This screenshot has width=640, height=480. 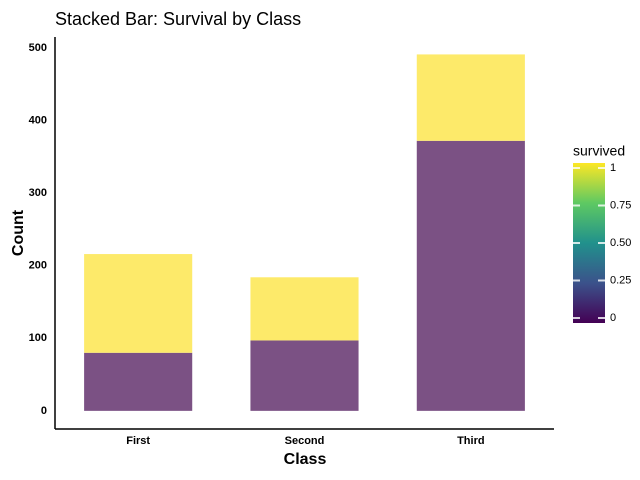 I want to click on legend-title: survived, so click(x=599, y=151).